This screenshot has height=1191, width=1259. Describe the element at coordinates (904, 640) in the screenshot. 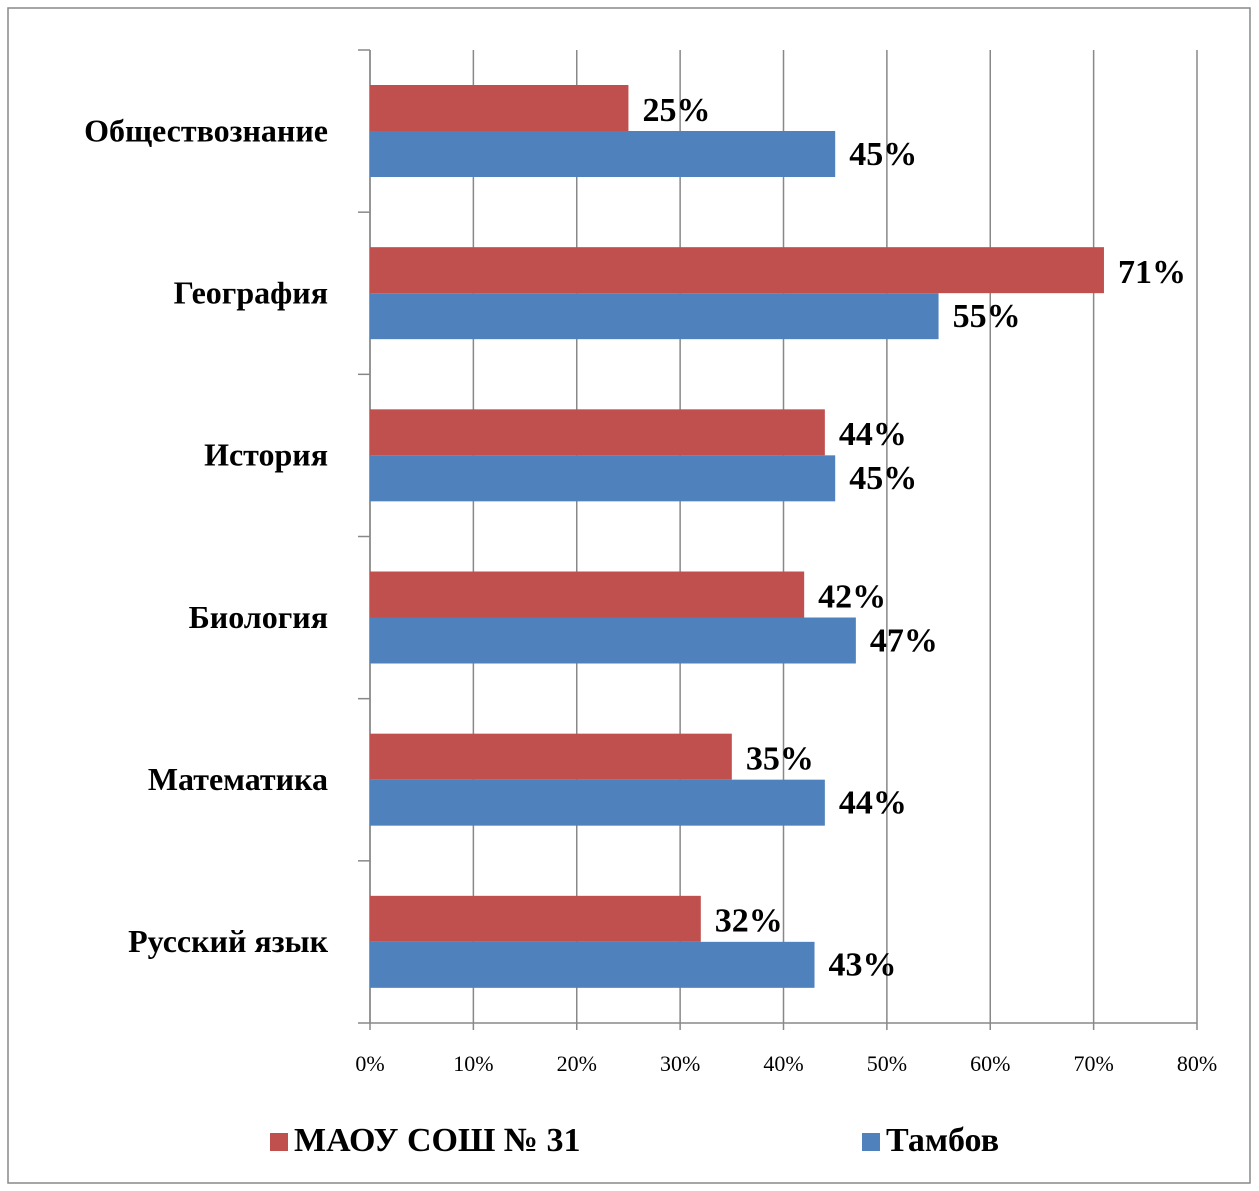

I see `data-label: 47%` at that location.